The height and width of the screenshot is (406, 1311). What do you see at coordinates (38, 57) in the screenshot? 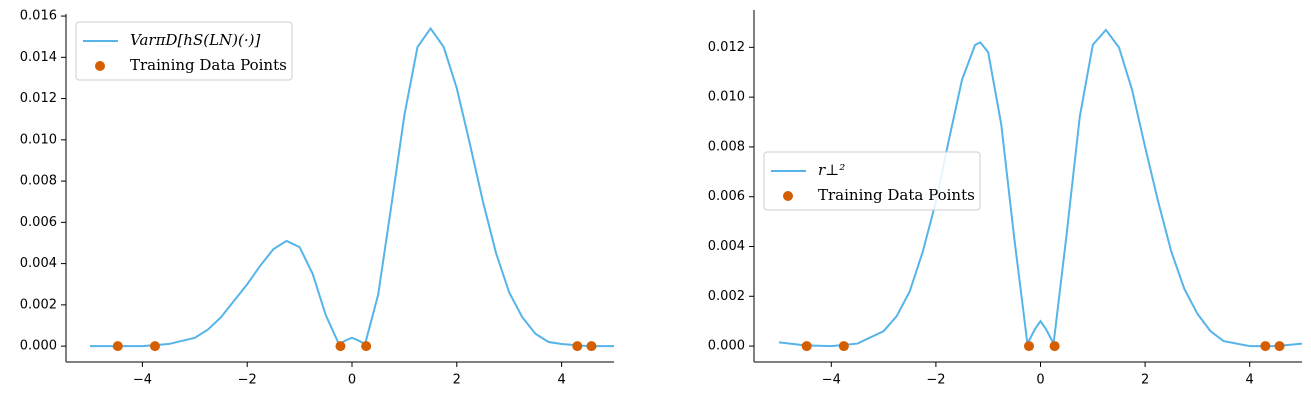
I see `y-tick-label: 0.014` at bounding box center [38, 57].